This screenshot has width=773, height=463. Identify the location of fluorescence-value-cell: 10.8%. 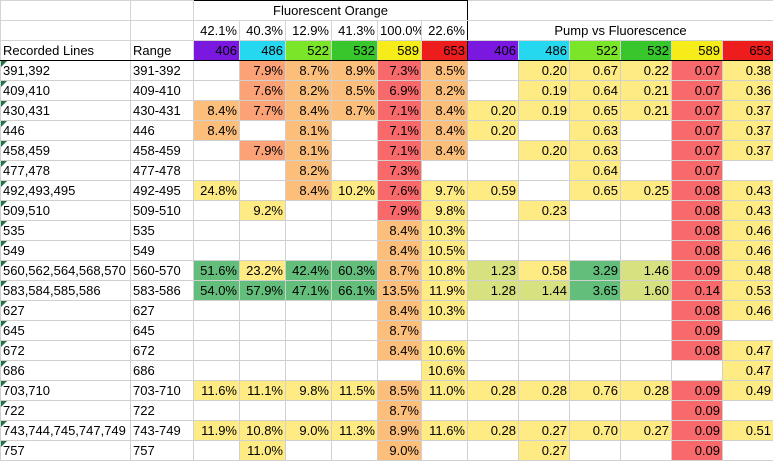
(444, 270).